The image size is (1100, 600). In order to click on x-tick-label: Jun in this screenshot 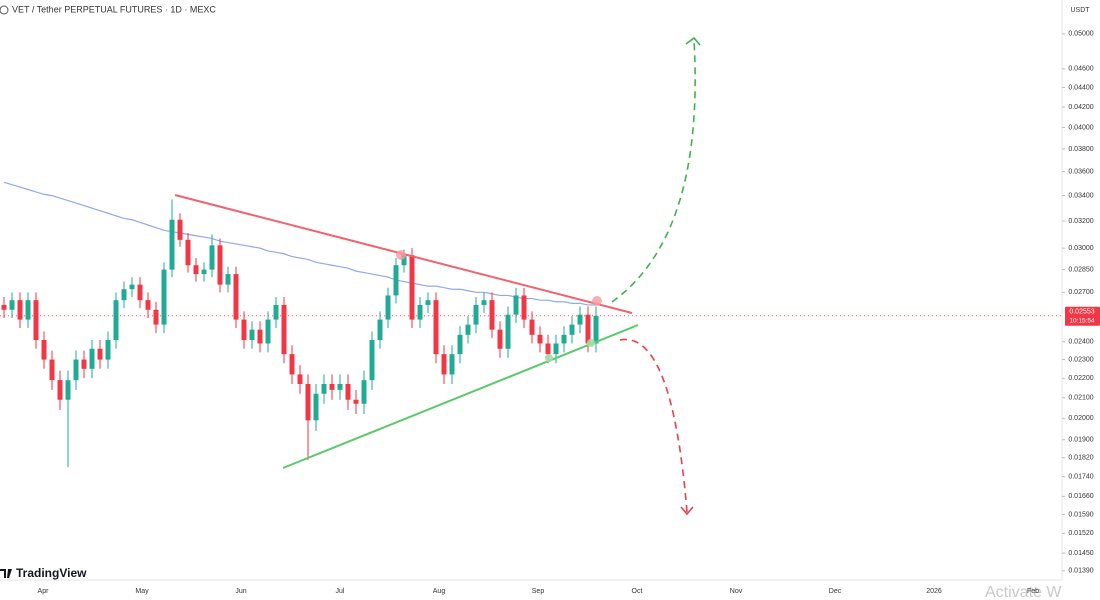, I will do `click(240, 591)`.